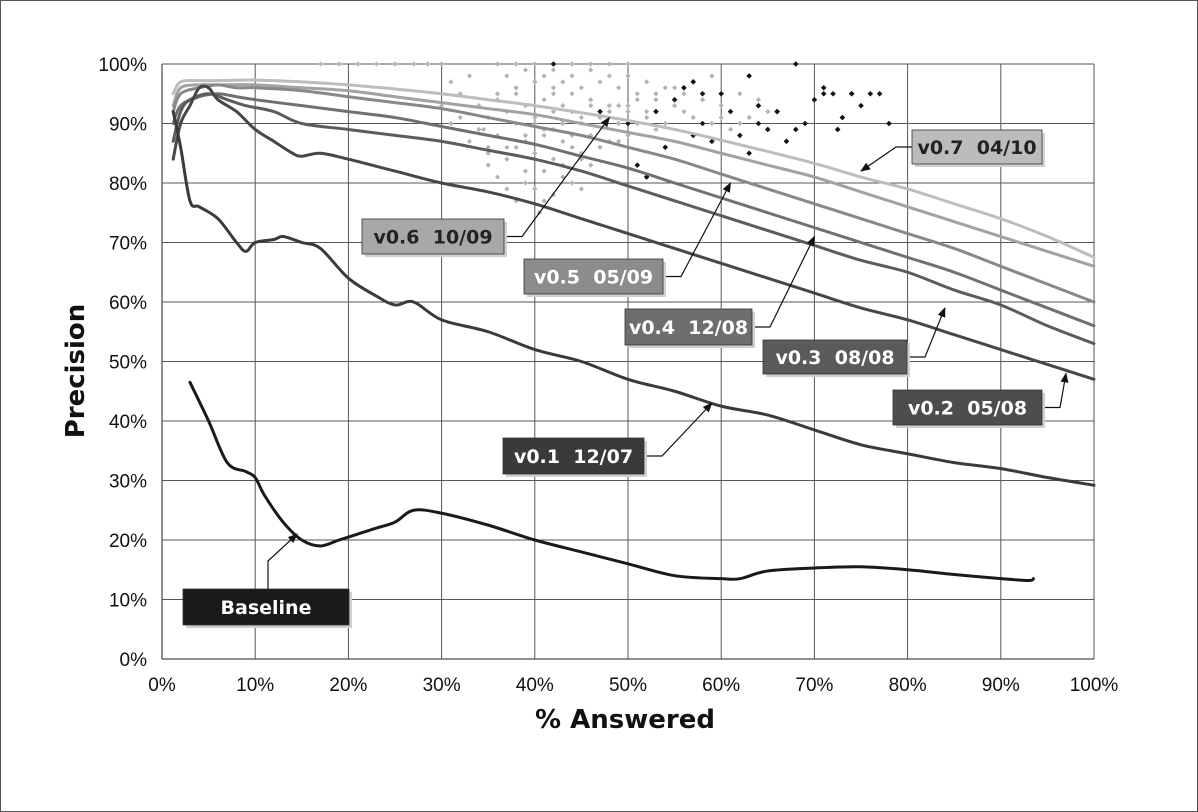 Image resolution: width=1198 pixels, height=812 pixels. I want to click on label-text-v0-3-08-08: v0.3 08/08, so click(834, 358).